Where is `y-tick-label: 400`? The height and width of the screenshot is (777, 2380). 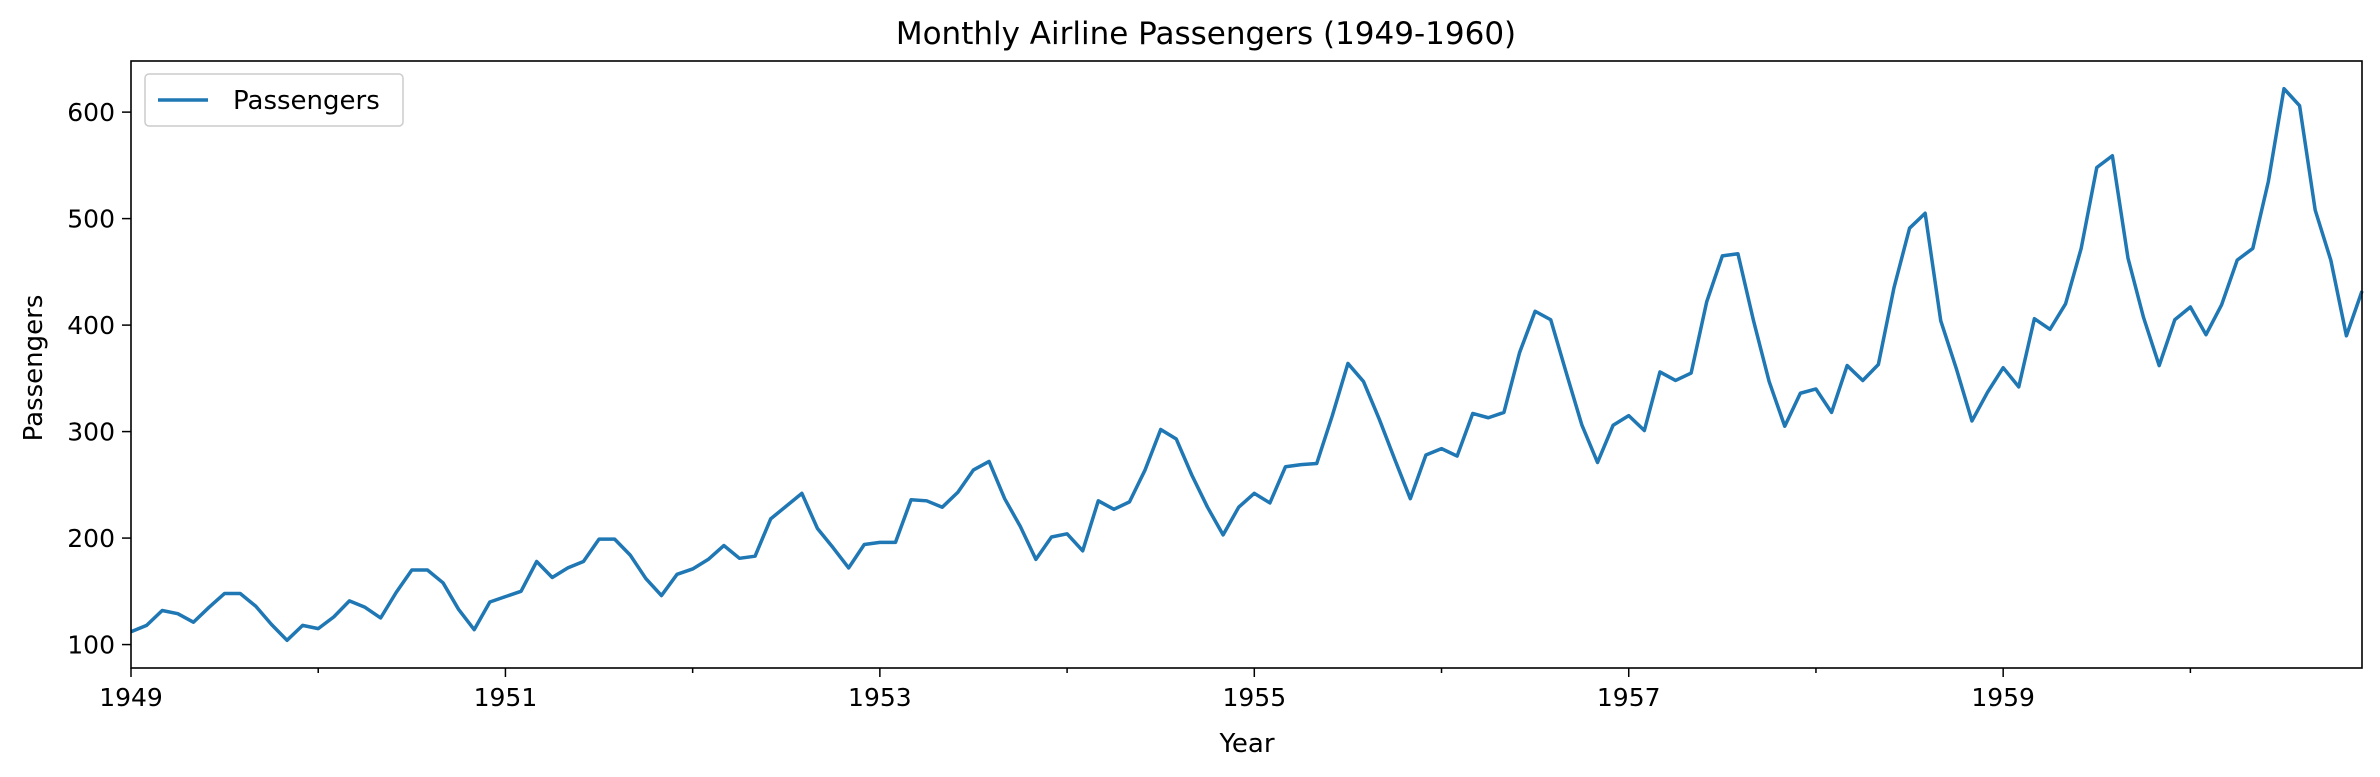 y-tick-label: 400 is located at coordinates (91, 325).